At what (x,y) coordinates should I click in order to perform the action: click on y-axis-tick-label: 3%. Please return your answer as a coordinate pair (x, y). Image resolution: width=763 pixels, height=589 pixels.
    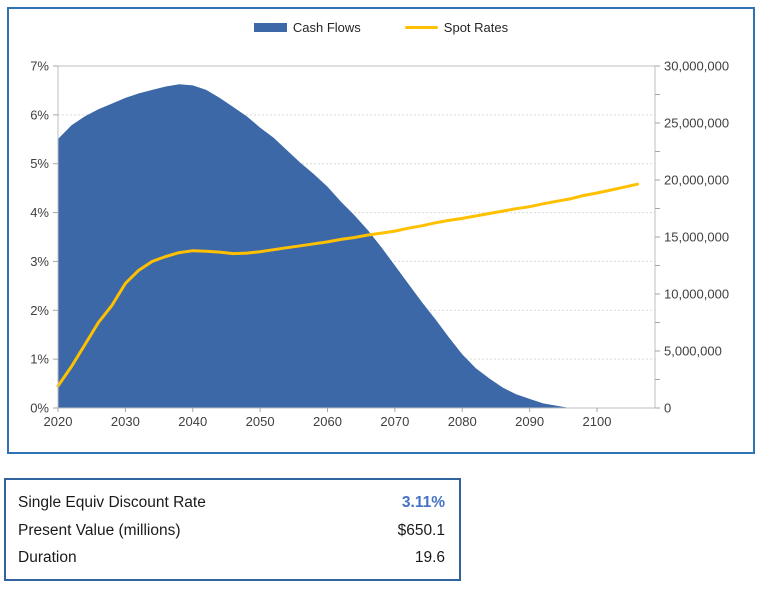
    Looking at the image, I should click on (39, 261).